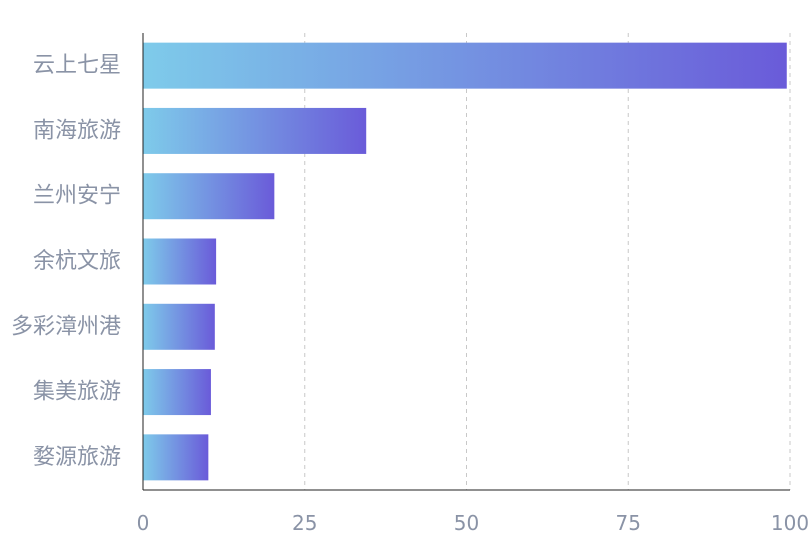 The image size is (810, 539). What do you see at coordinates (77, 457) in the screenshot?
I see `category-label: 婺源旅游` at bounding box center [77, 457].